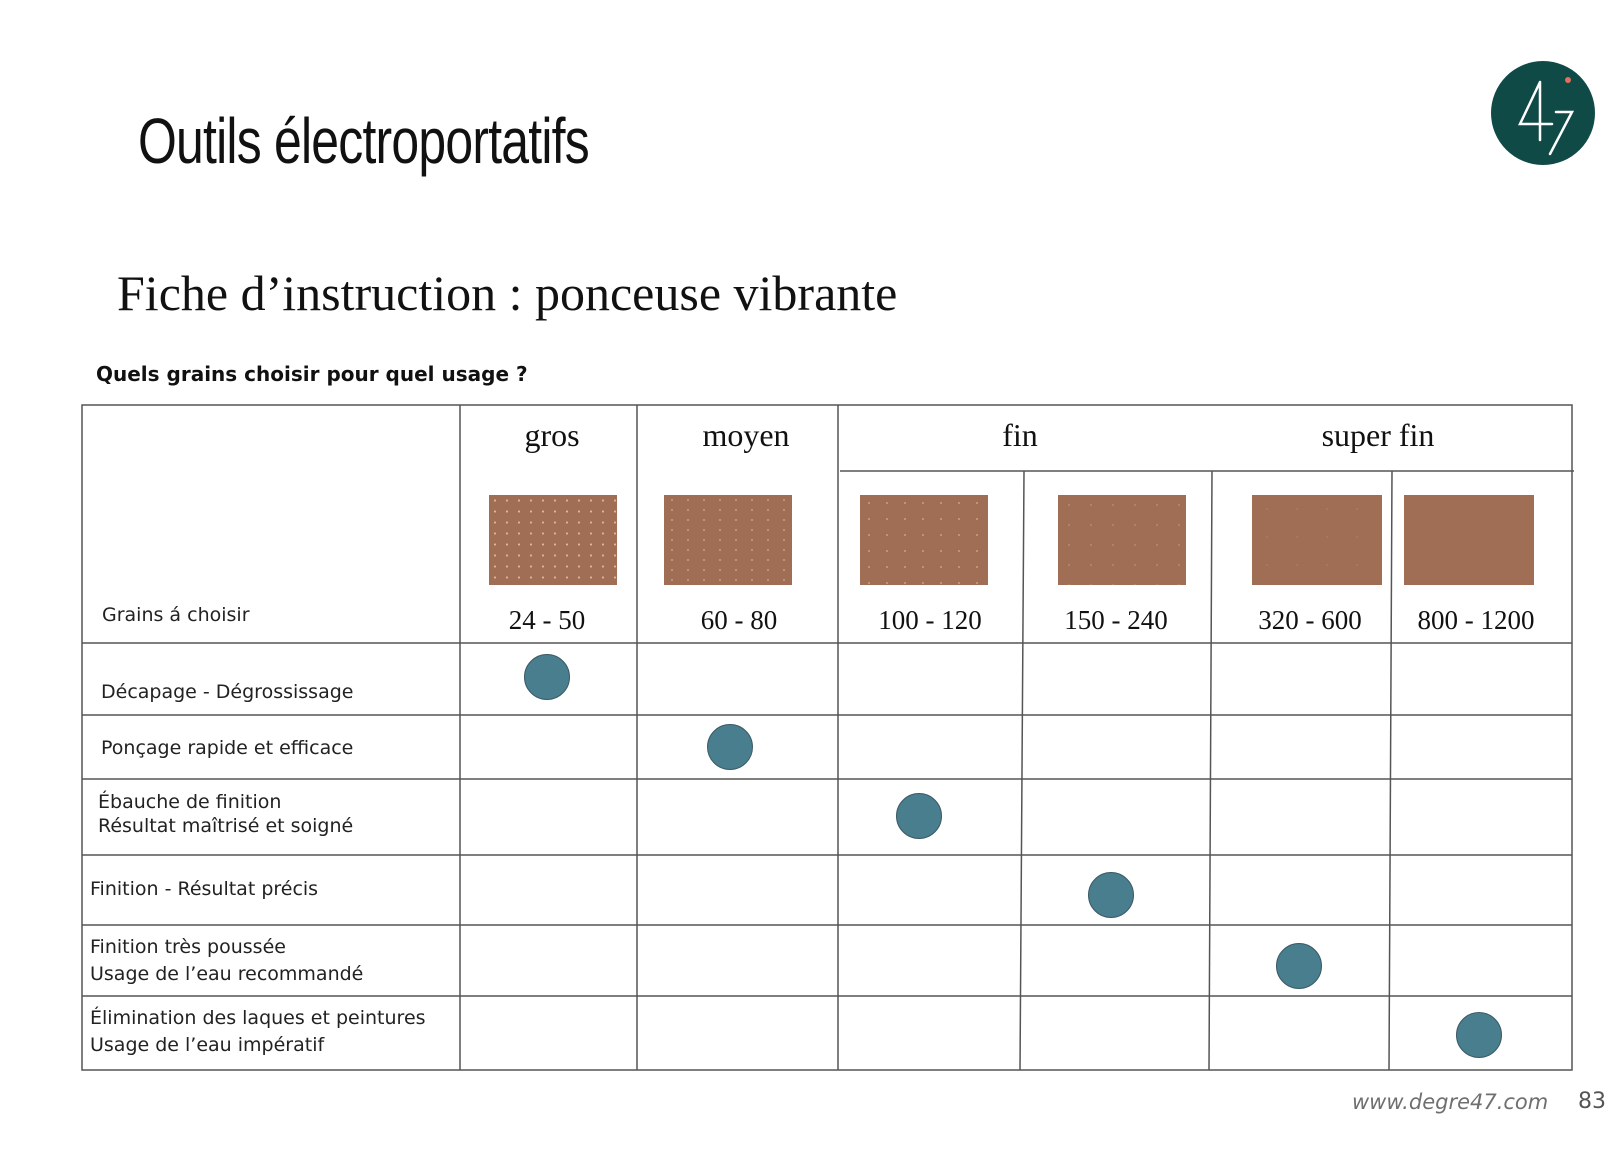 The width and height of the screenshot is (1624, 1152). What do you see at coordinates (188, 947) in the screenshot?
I see `usage-label-finition-poussee: Finition très poussée` at bounding box center [188, 947].